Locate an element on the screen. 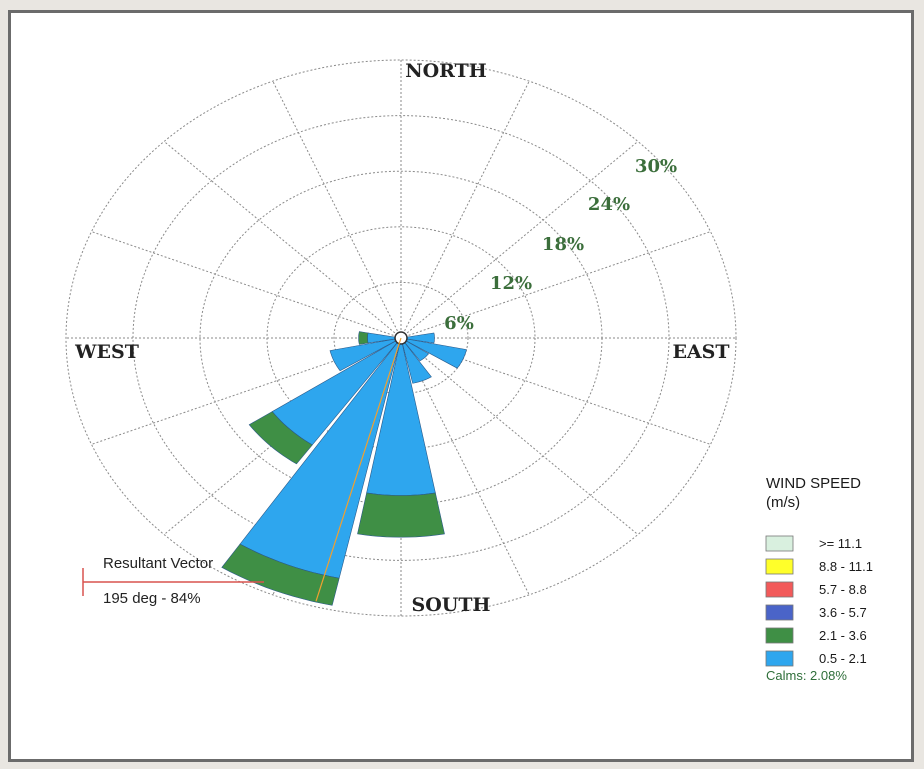 This screenshot has height=769, width=924. legend-label-2: 5.7 - 8.8 is located at coordinates (843, 589).